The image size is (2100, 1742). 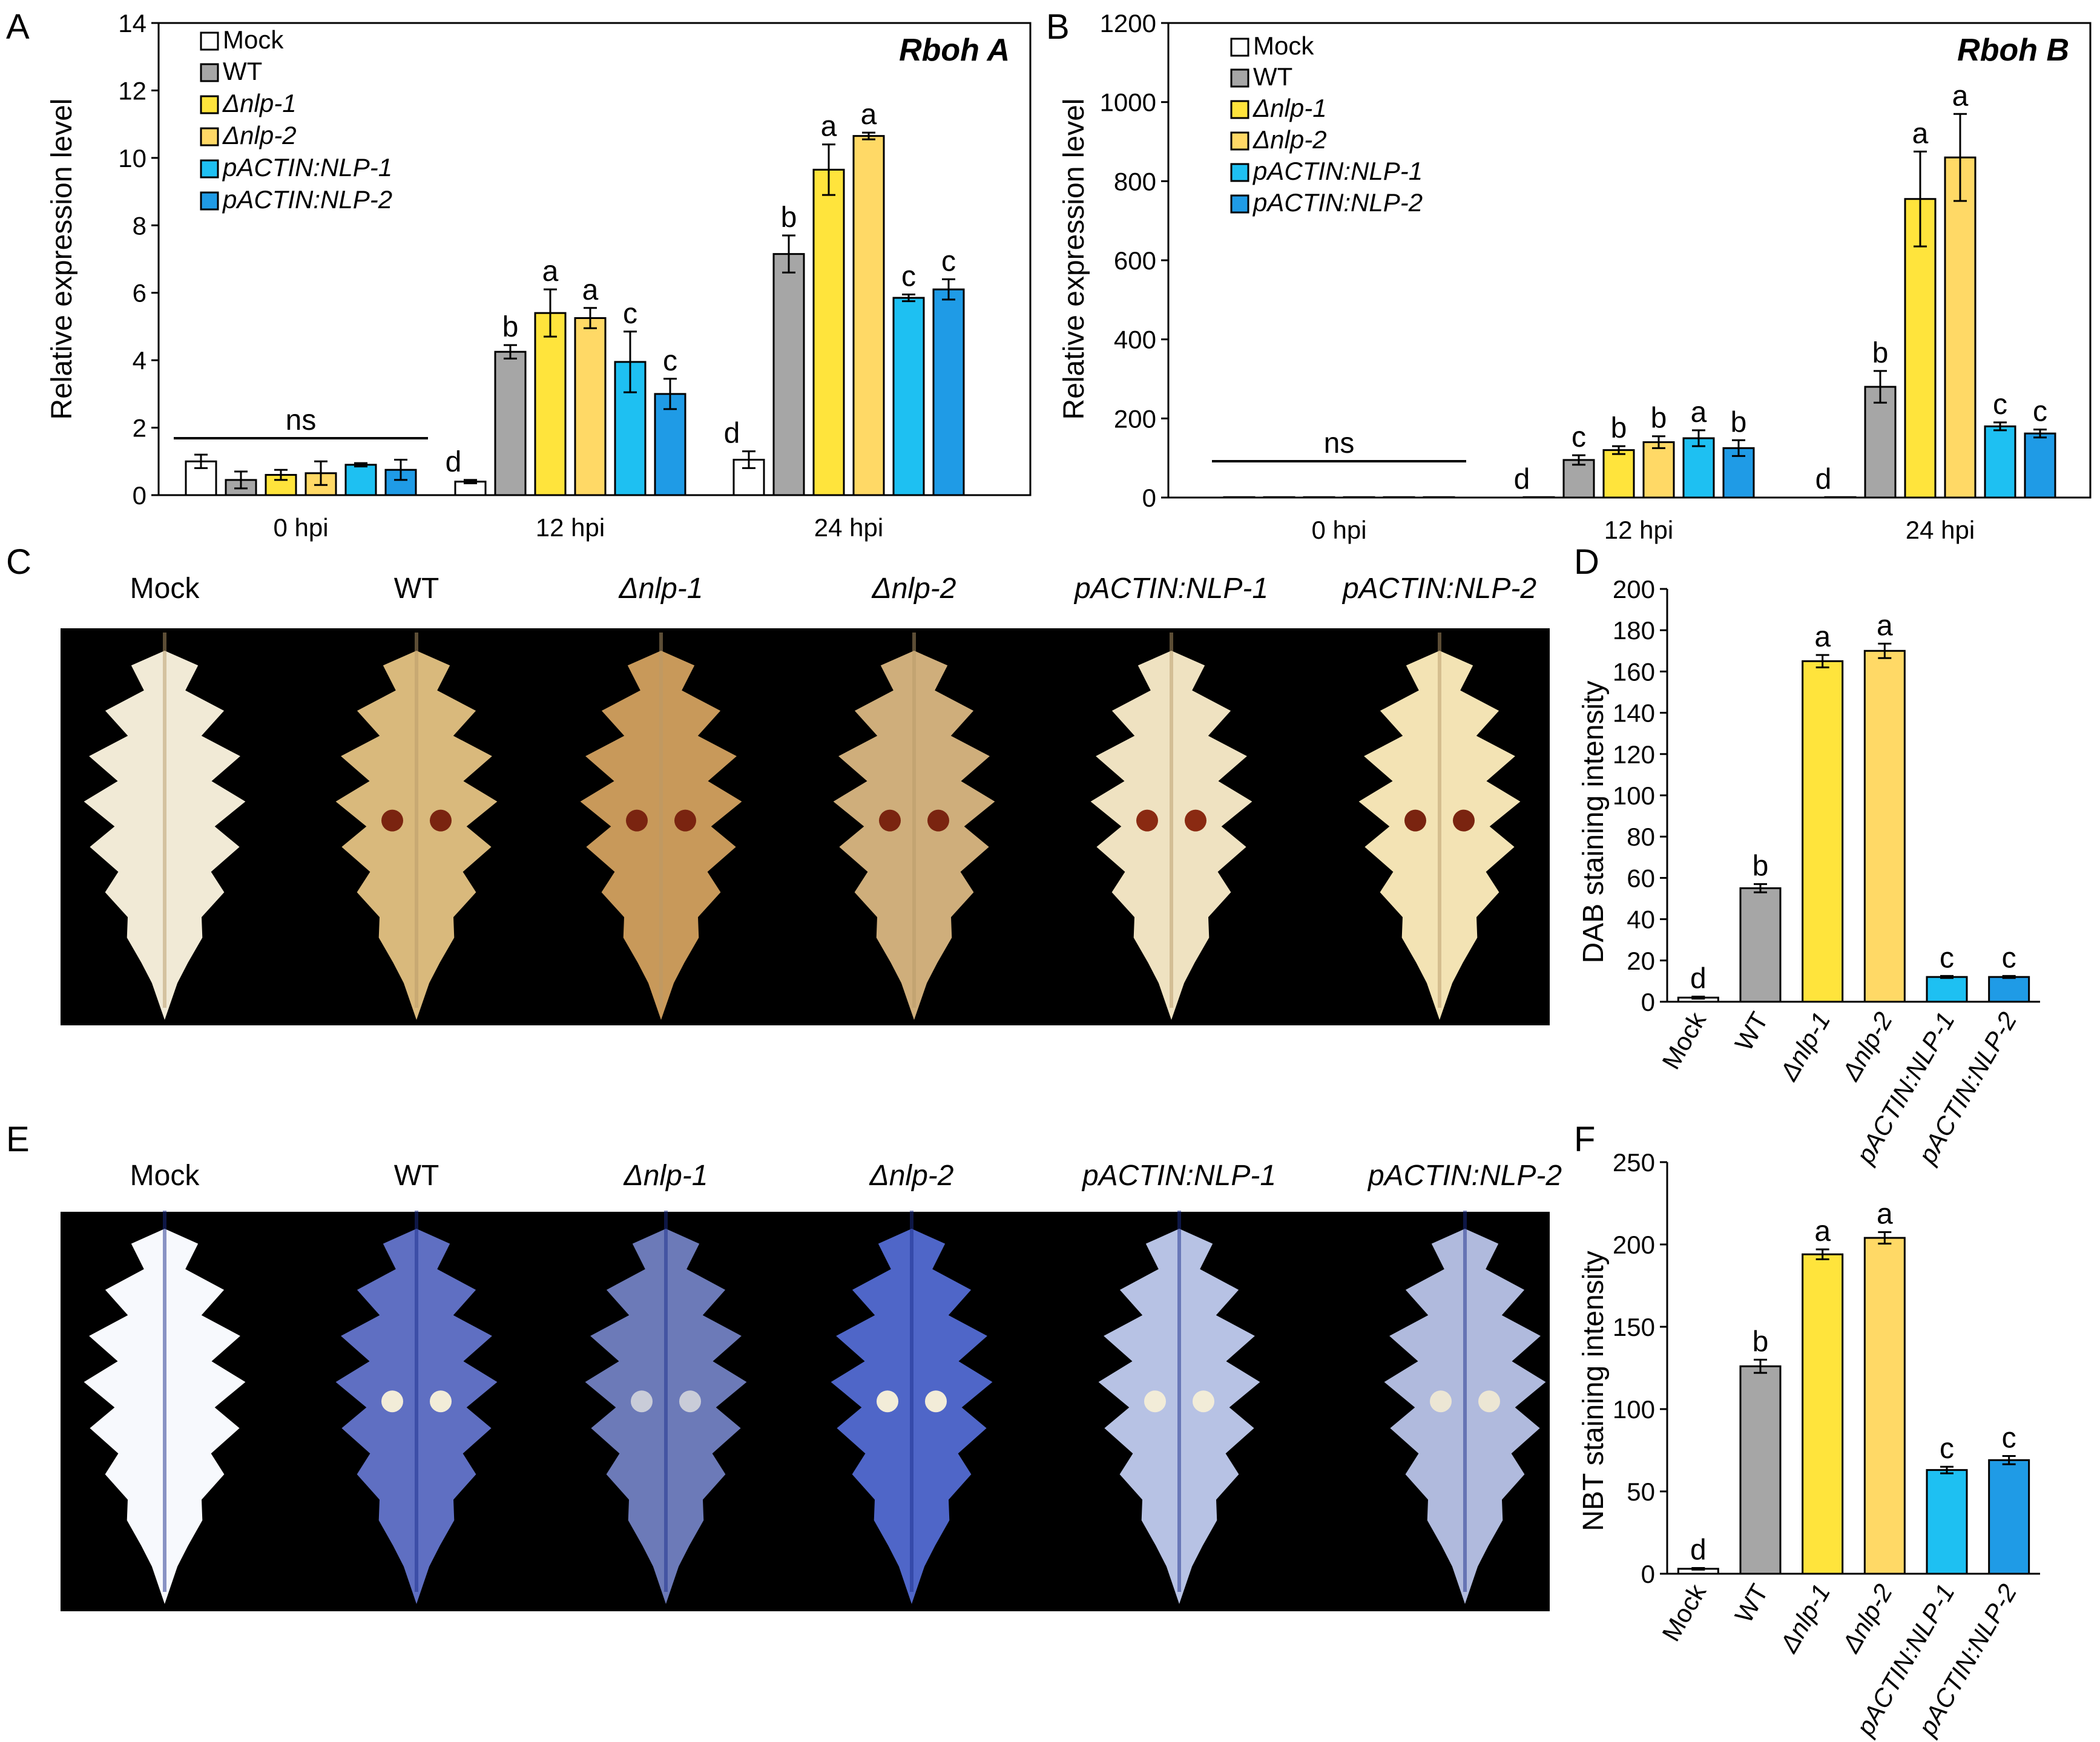 What do you see at coordinates (1128, 102) in the screenshot?
I see `y-tick-label: 1000` at bounding box center [1128, 102].